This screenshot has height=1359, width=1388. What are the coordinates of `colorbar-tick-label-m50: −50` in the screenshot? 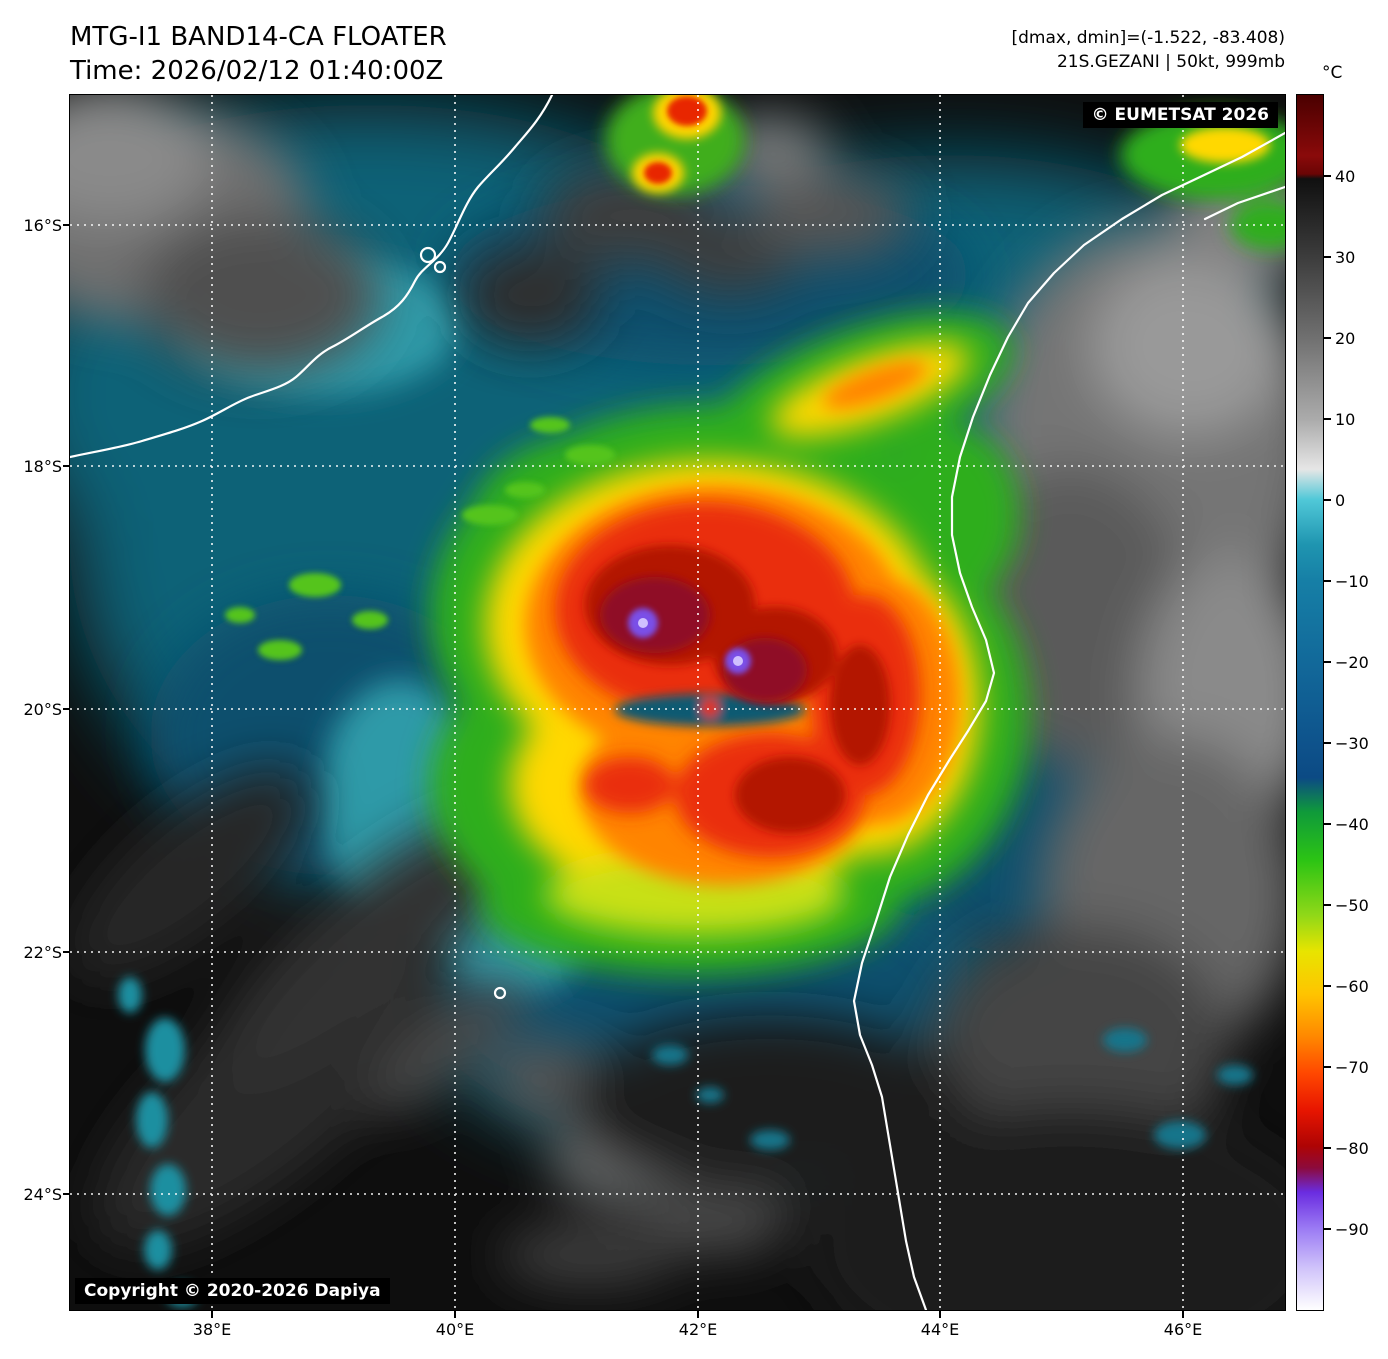 It's located at (1352, 905).